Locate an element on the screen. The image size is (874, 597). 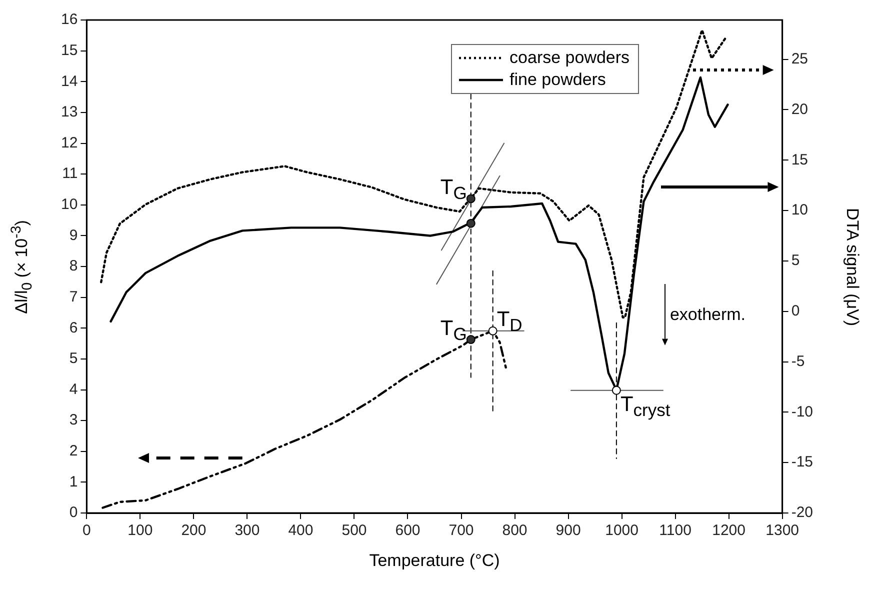
y-tick-label: 0 is located at coordinates (73, 513).